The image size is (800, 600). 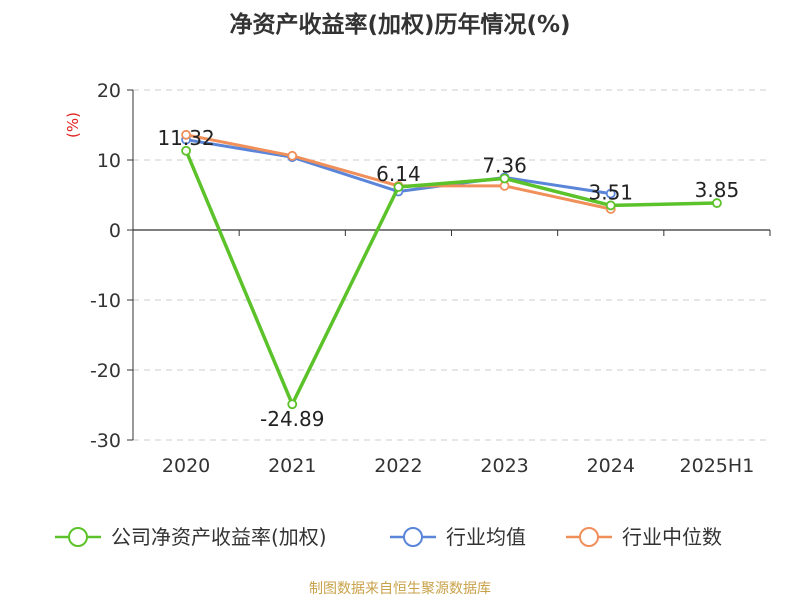 I want to click on x-tick-label: 2025H1, so click(x=717, y=466).